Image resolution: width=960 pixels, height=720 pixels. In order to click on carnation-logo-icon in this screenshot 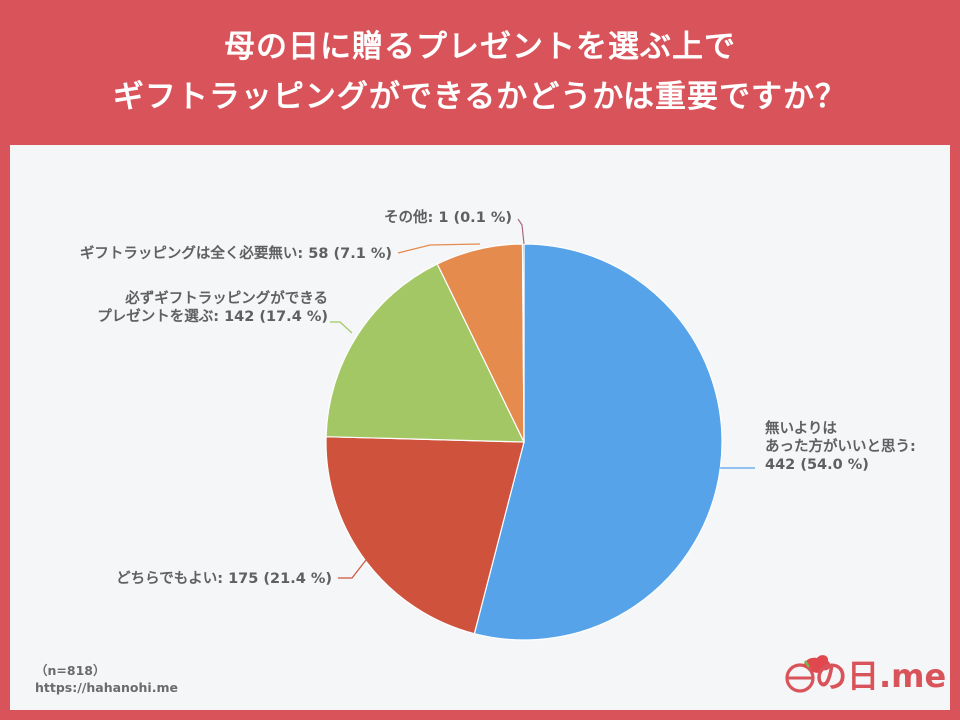, I will do `click(808, 674)`.